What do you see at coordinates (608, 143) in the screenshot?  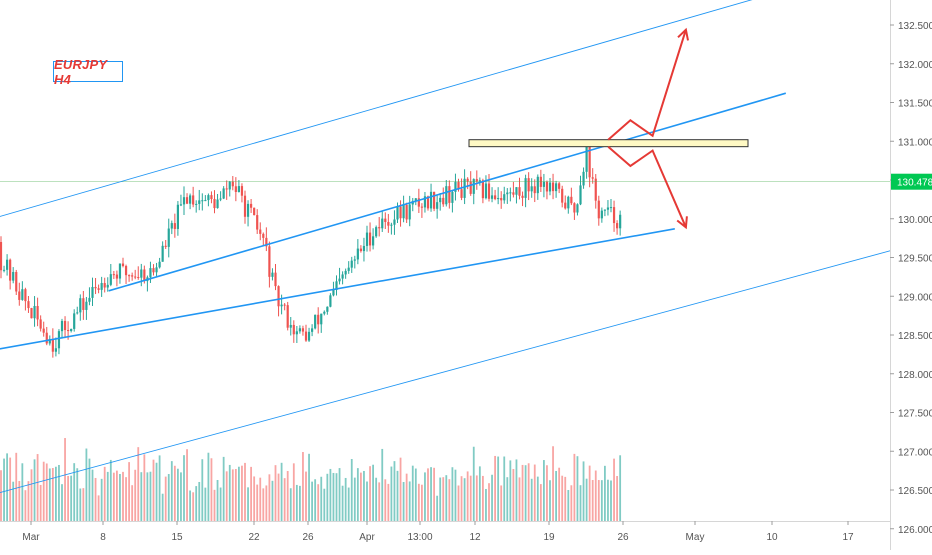 I see `resistance-zone` at bounding box center [608, 143].